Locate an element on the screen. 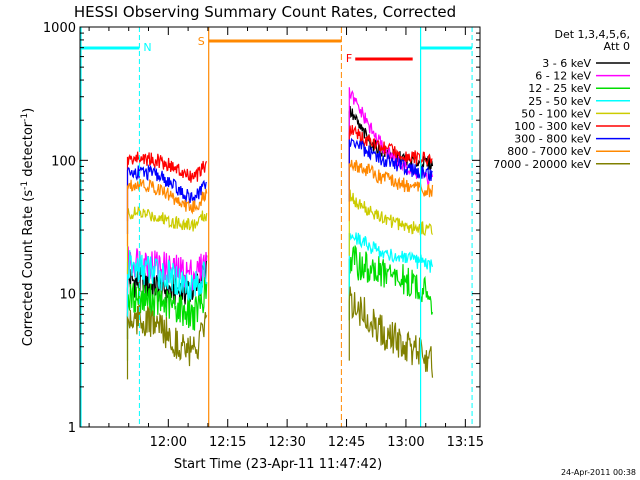 This screenshot has width=640, height=480. series-line-6-seg2 is located at coordinates (390, 158).